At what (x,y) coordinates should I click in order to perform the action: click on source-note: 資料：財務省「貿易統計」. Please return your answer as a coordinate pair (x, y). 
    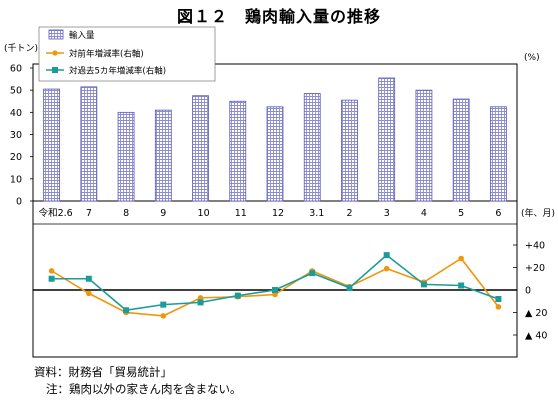
    Looking at the image, I should click on (103, 372).